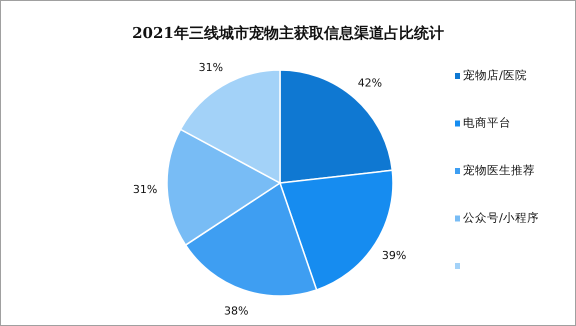 Image resolution: width=576 pixels, height=326 pixels. I want to click on chart-title: 2021年三线城市宠物主获取信息渠道占比统计, so click(288, 33).